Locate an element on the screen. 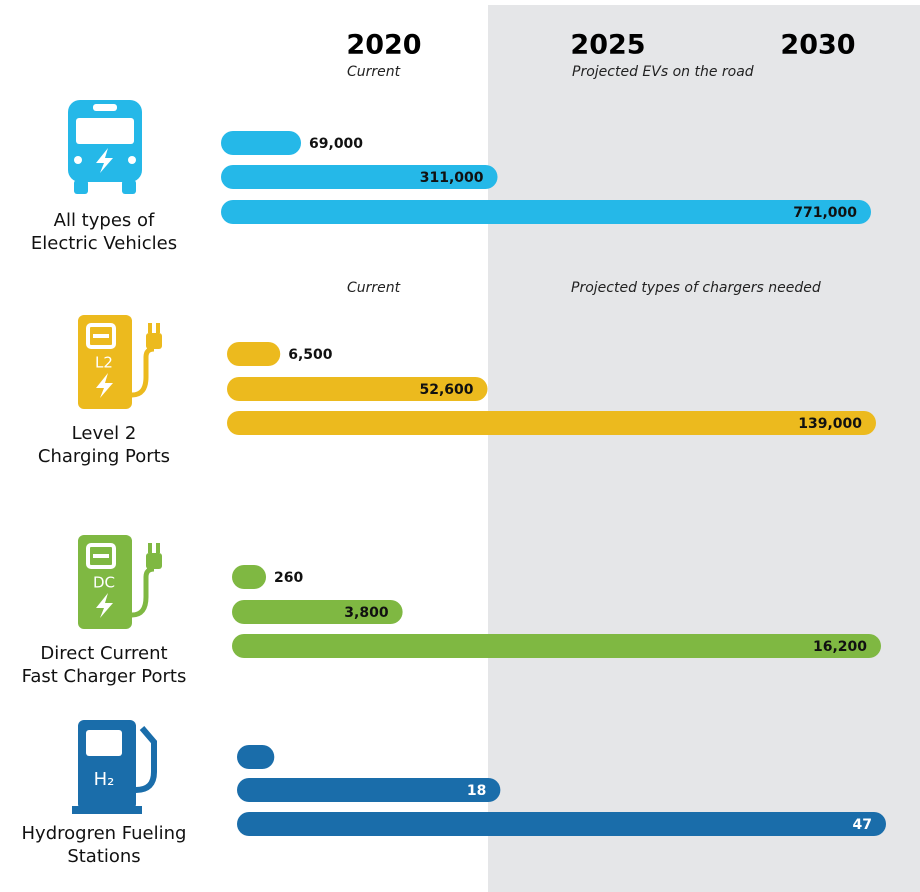 This screenshot has width=920, height=892. group-title: Electric Vehicles is located at coordinates (104, 243).